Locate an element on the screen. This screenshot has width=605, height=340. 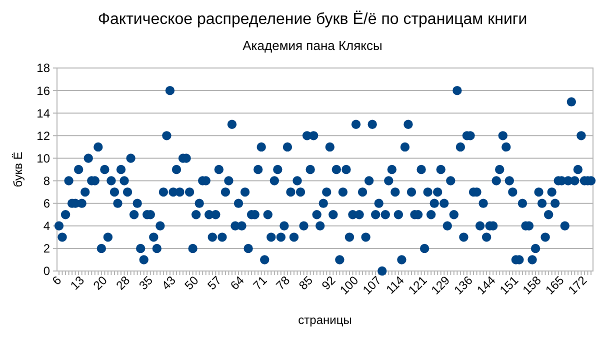
x-tick-label: 121 is located at coordinates (418, 285).